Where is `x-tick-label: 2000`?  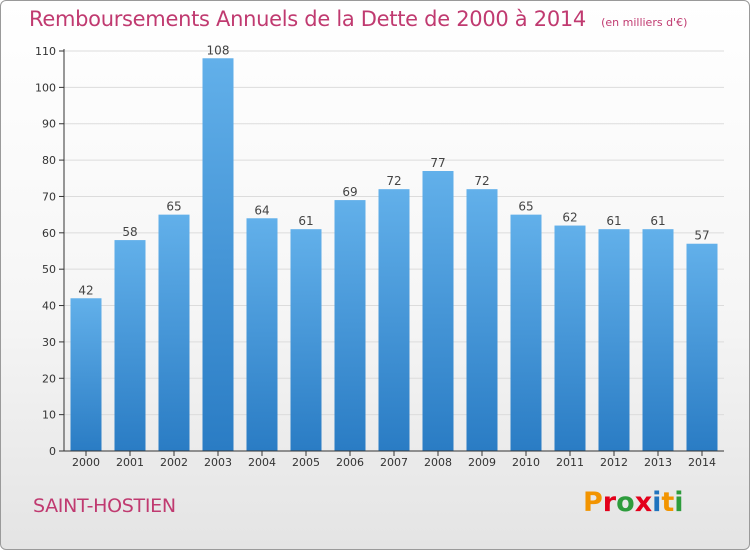 x-tick-label: 2000 is located at coordinates (86, 462).